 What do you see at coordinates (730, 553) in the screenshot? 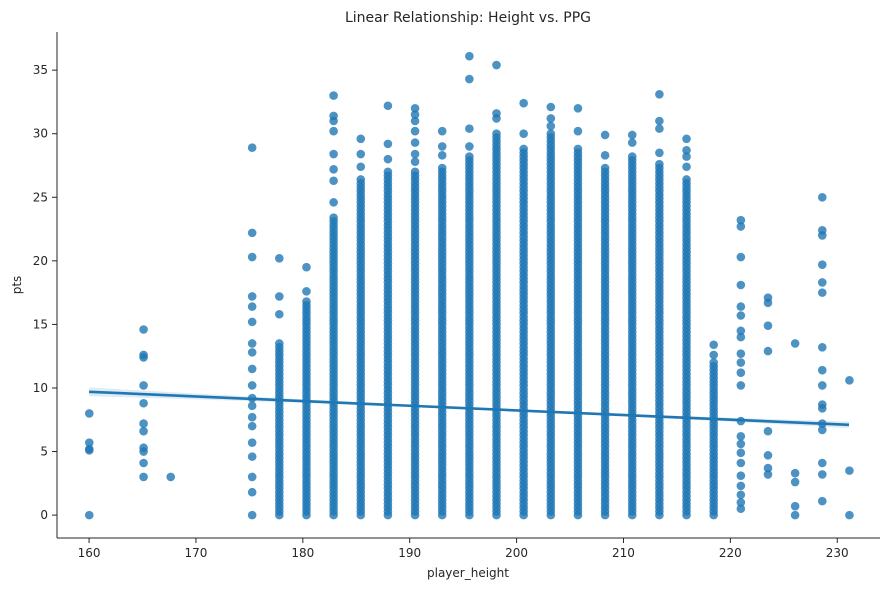
I see `x-tick-label: 220` at bounding box center [730, 553].